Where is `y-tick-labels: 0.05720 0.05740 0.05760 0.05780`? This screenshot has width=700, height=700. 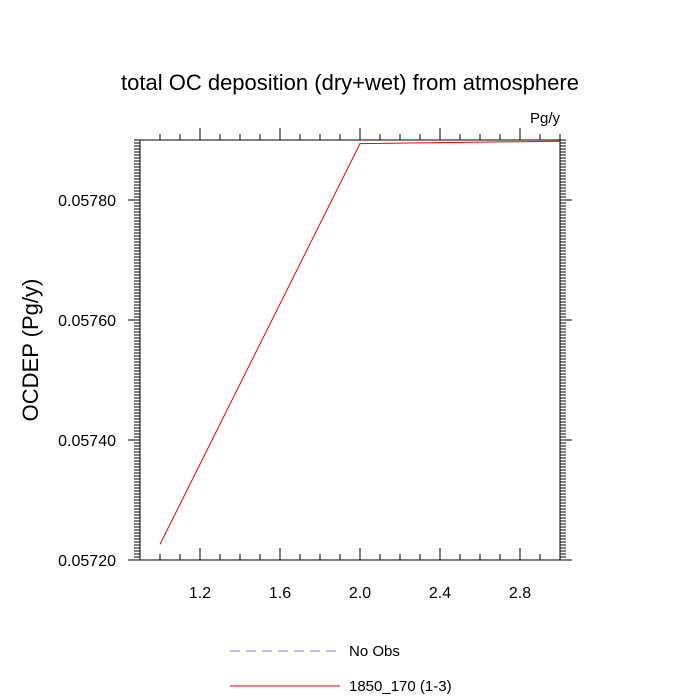 y-tick-labels: 0.05720 0.05740 0.05760 0.05780 is located at coordinates (87, 381).